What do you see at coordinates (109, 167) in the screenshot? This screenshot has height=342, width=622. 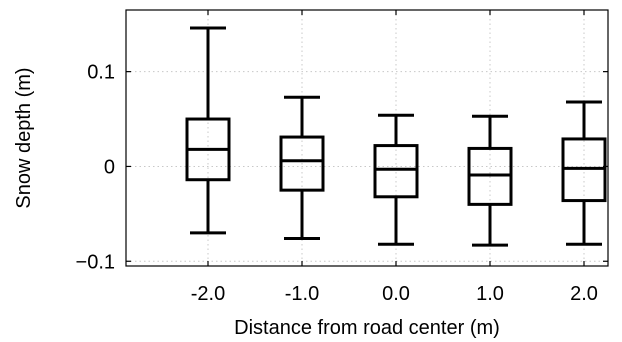 I see `y-tick-label: 0` at bounding box center [109, 167].